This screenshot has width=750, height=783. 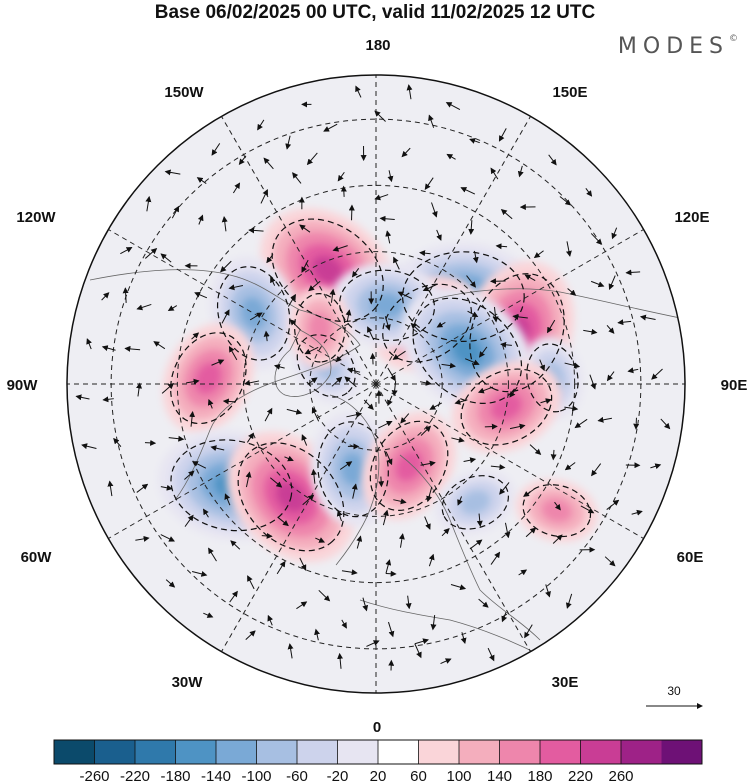 What do you see at coordinates (458, 775) in the screenshot?
I see `colorbar-tick-label: 100` at bounding box center [458, 775].